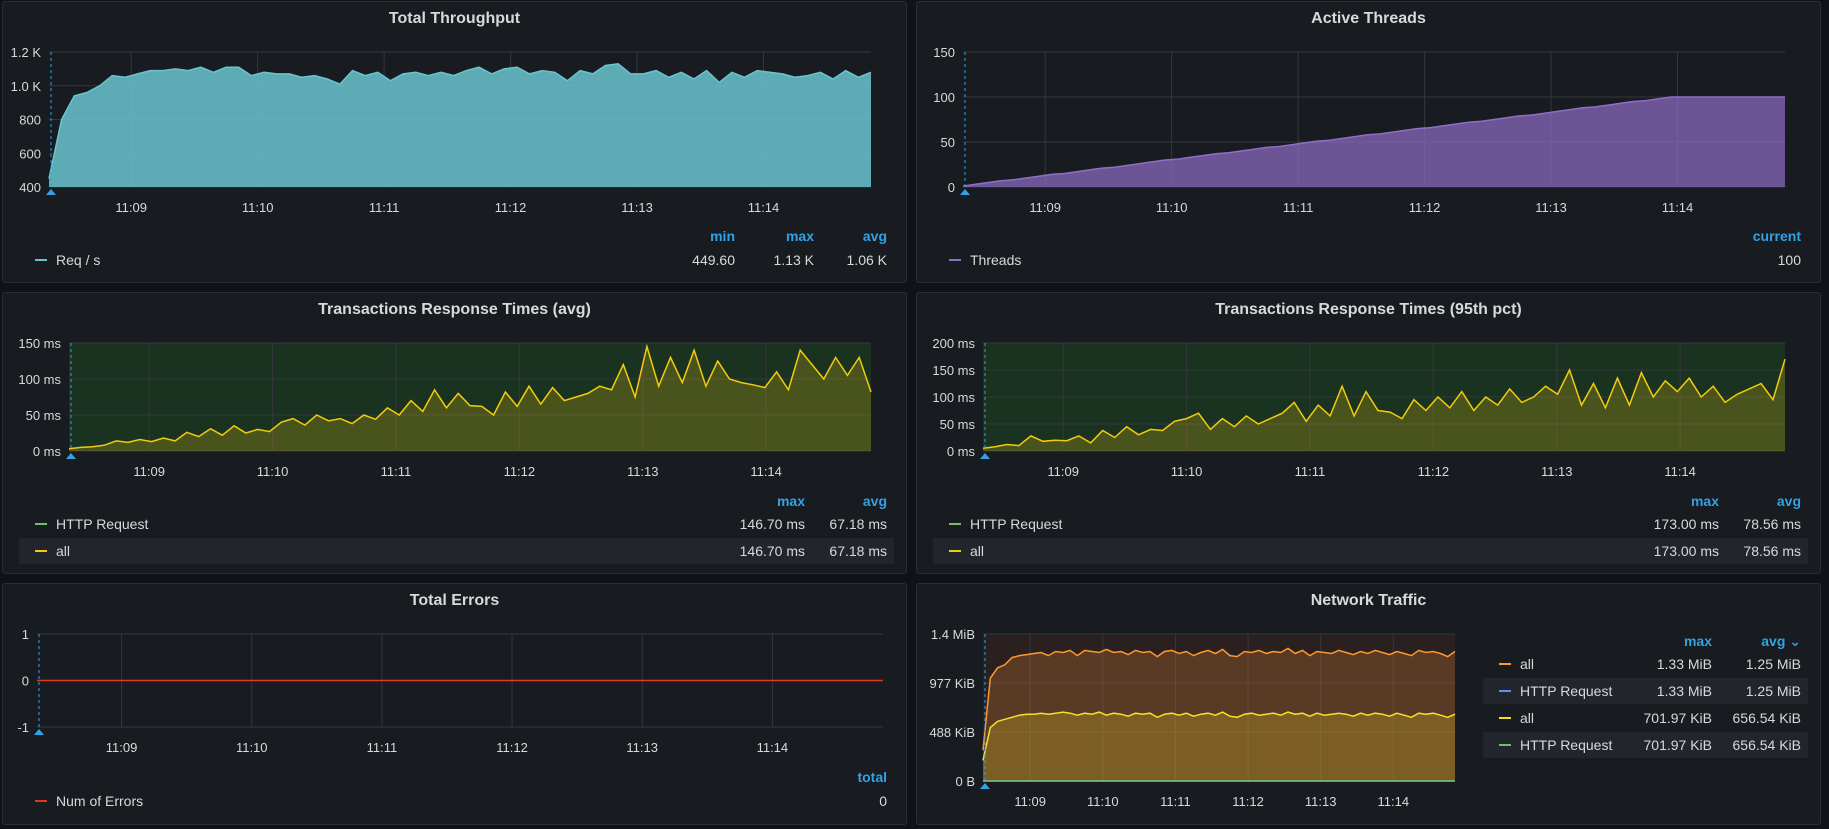 The image size is (1829, 829). Describe the element at coordinates (772, 551) in the screenshot. I see `legend-value-max: 146.70 ms` at that location.